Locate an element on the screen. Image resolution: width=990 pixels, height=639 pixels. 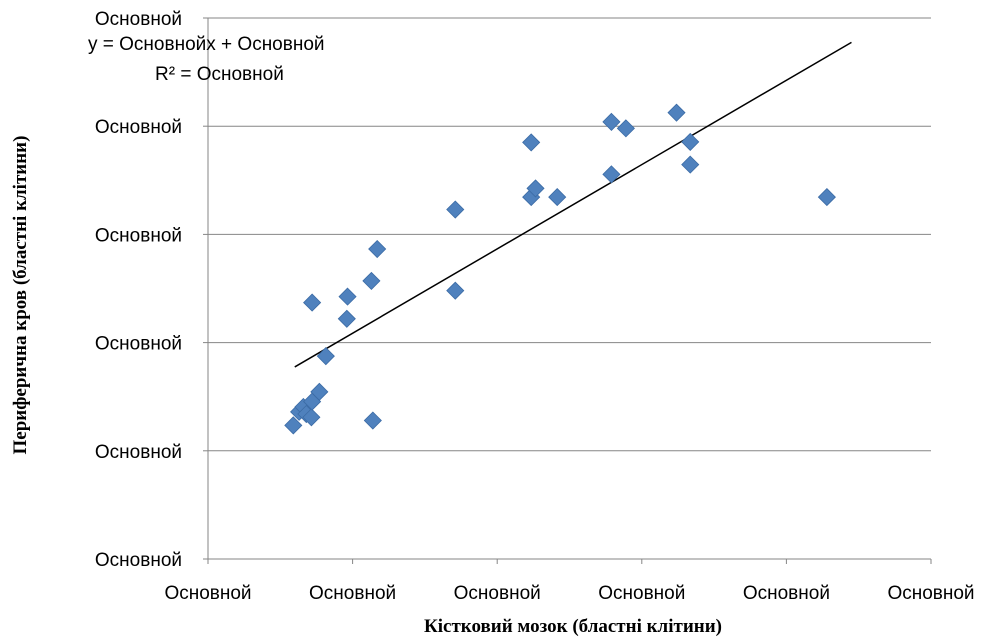
trendline-equation: y = Основнойx + Основной is located at coordinates (206, 44).